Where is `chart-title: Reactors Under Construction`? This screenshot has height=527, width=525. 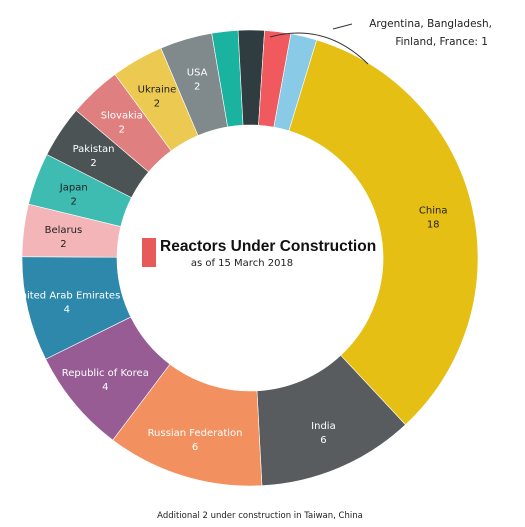
chart-title: Reactors Under Construction is located at coordinates (268, 246).